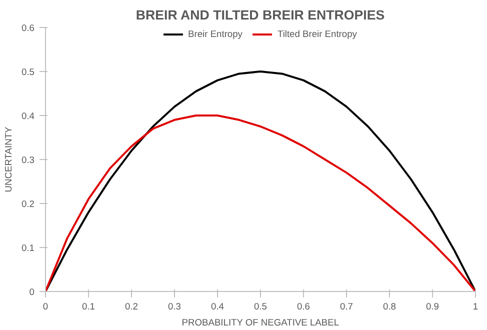  I want to click on y-tick-label: 0, so click(32, 292).